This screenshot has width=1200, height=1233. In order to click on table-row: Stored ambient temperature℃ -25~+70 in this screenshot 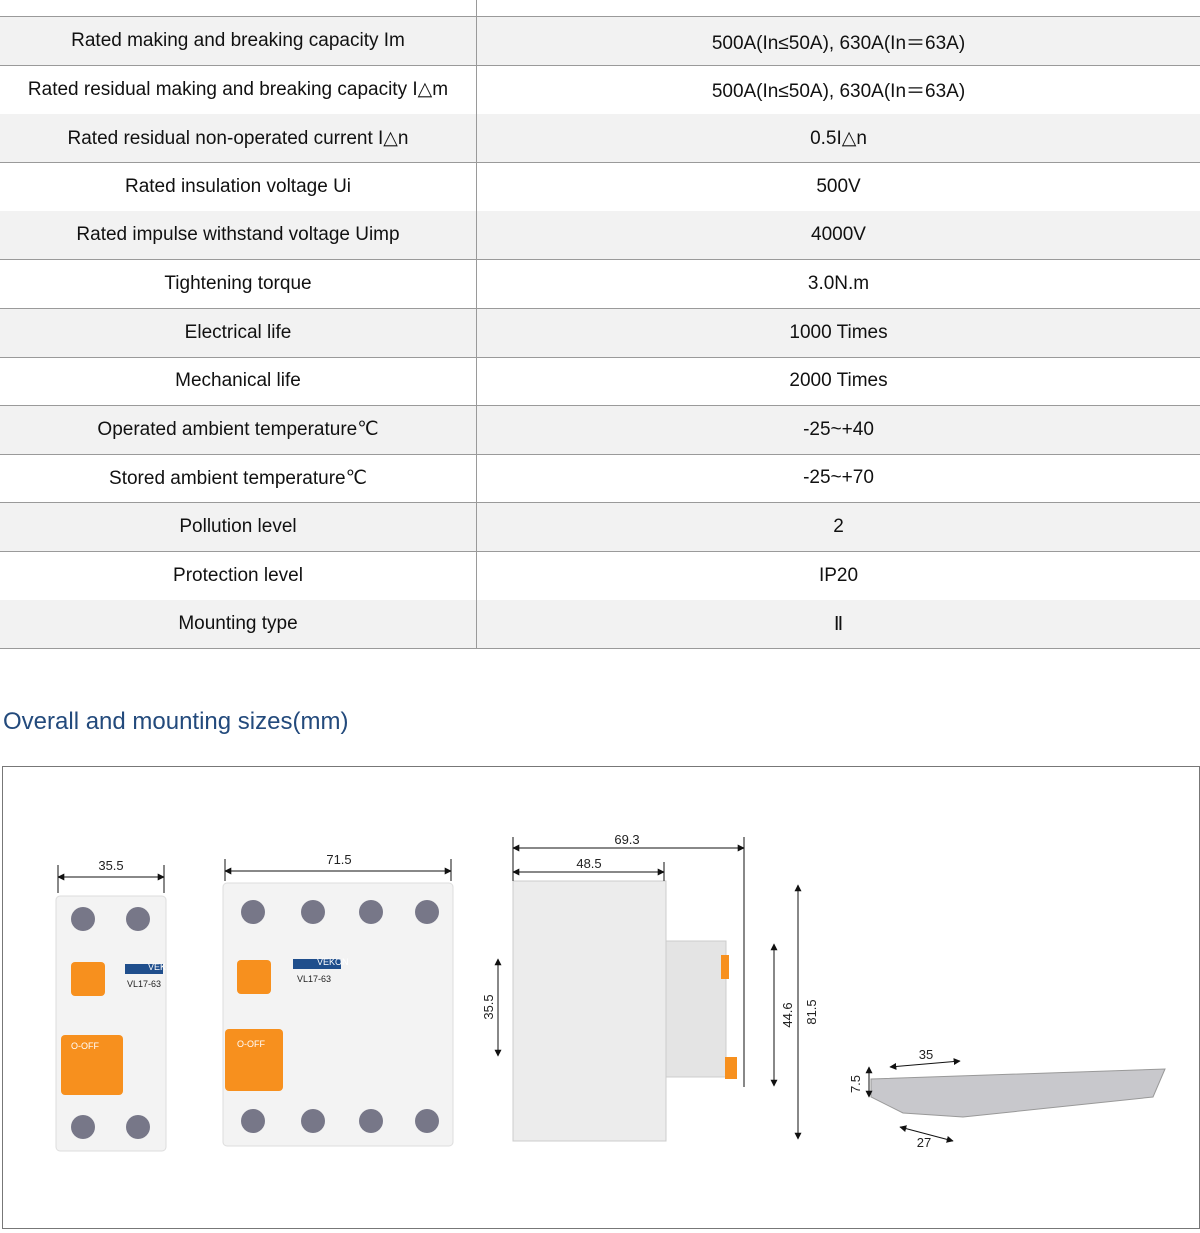, I will do `click(600, 479)`.